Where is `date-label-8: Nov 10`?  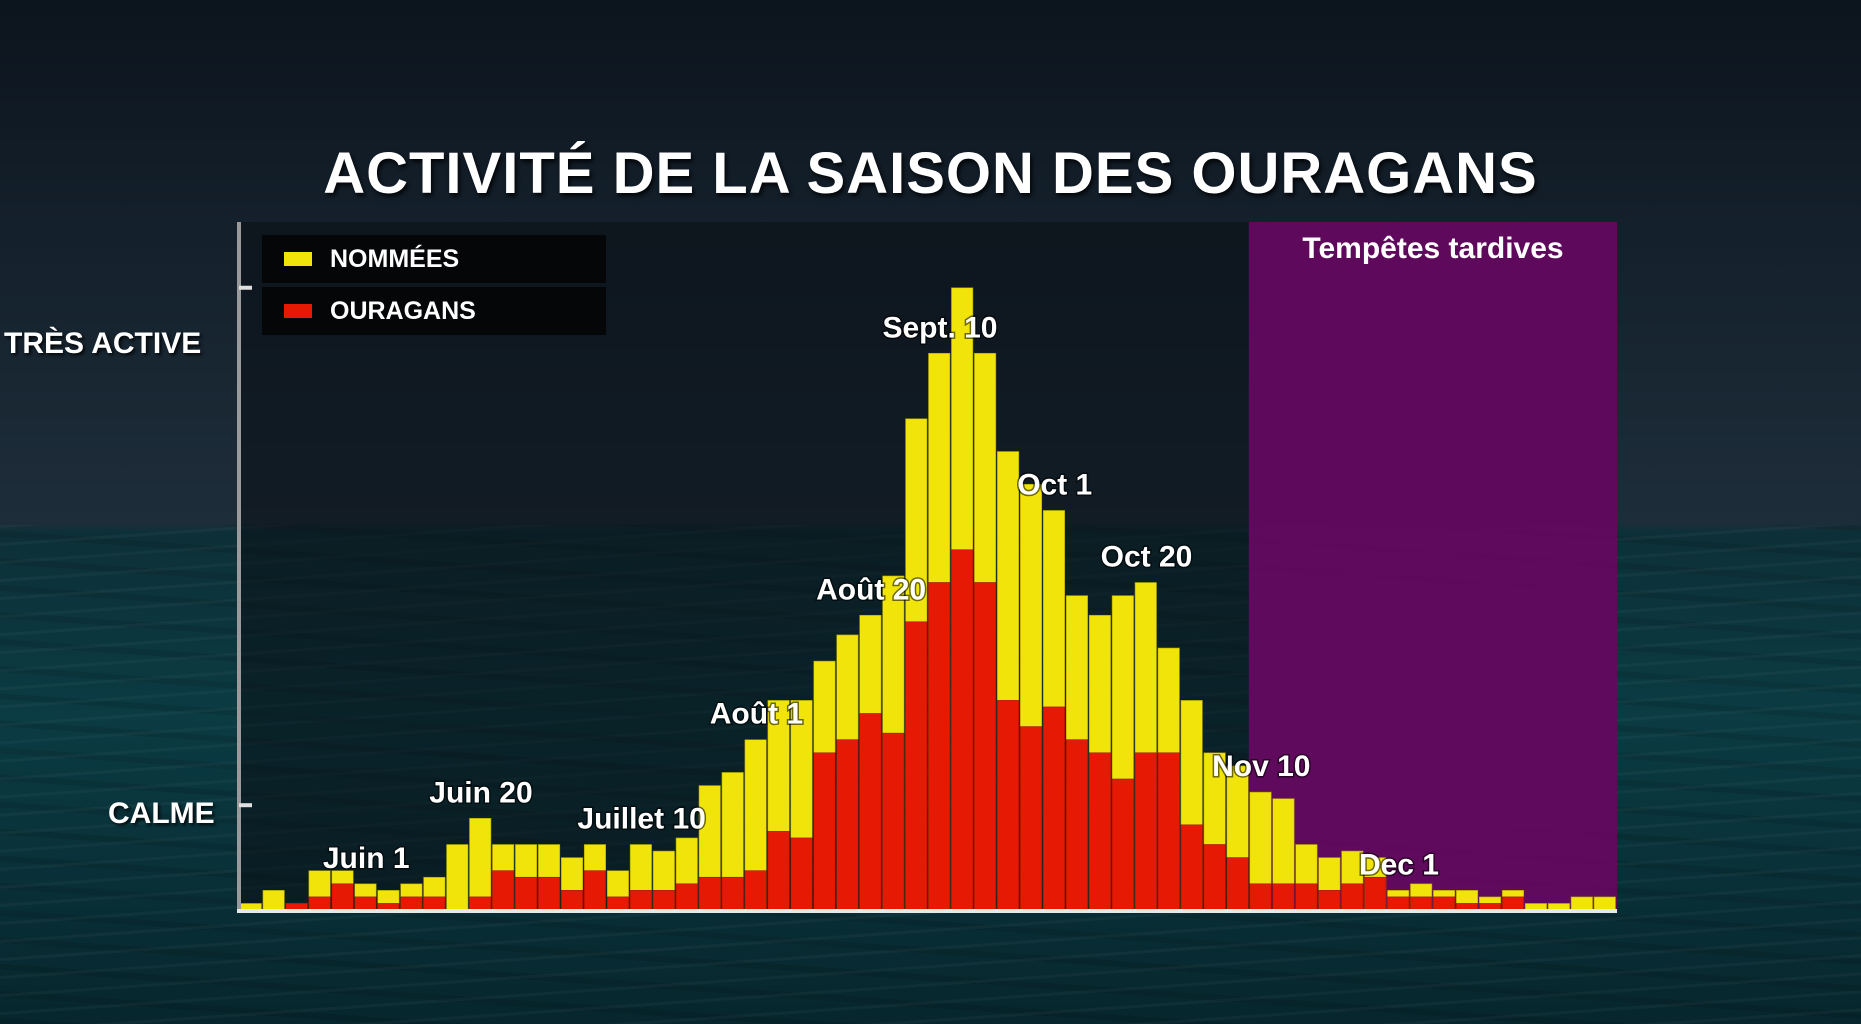 date-label-8: Nov 10 is located at coordinates (1261, 766).